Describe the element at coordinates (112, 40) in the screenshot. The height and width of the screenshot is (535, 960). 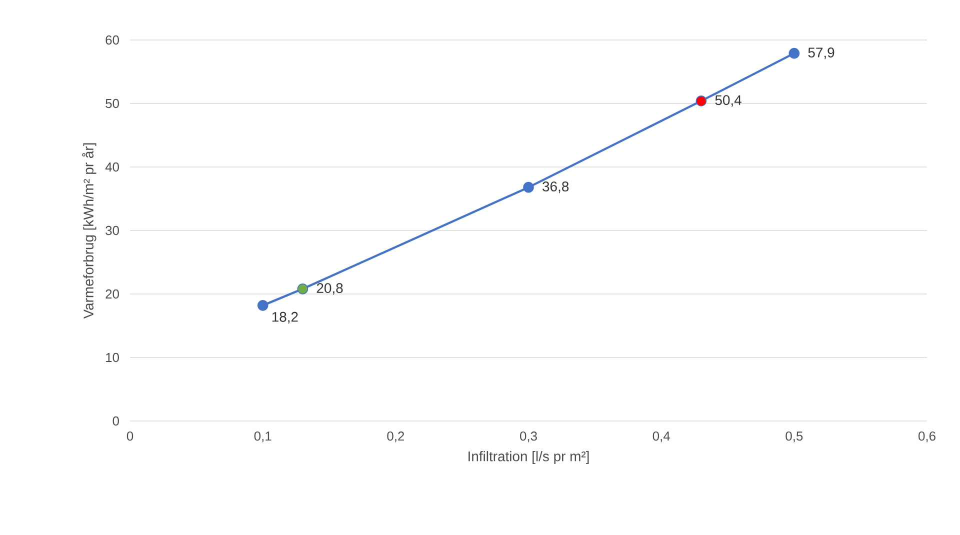
I see `y-tick-label: 60` at that location.